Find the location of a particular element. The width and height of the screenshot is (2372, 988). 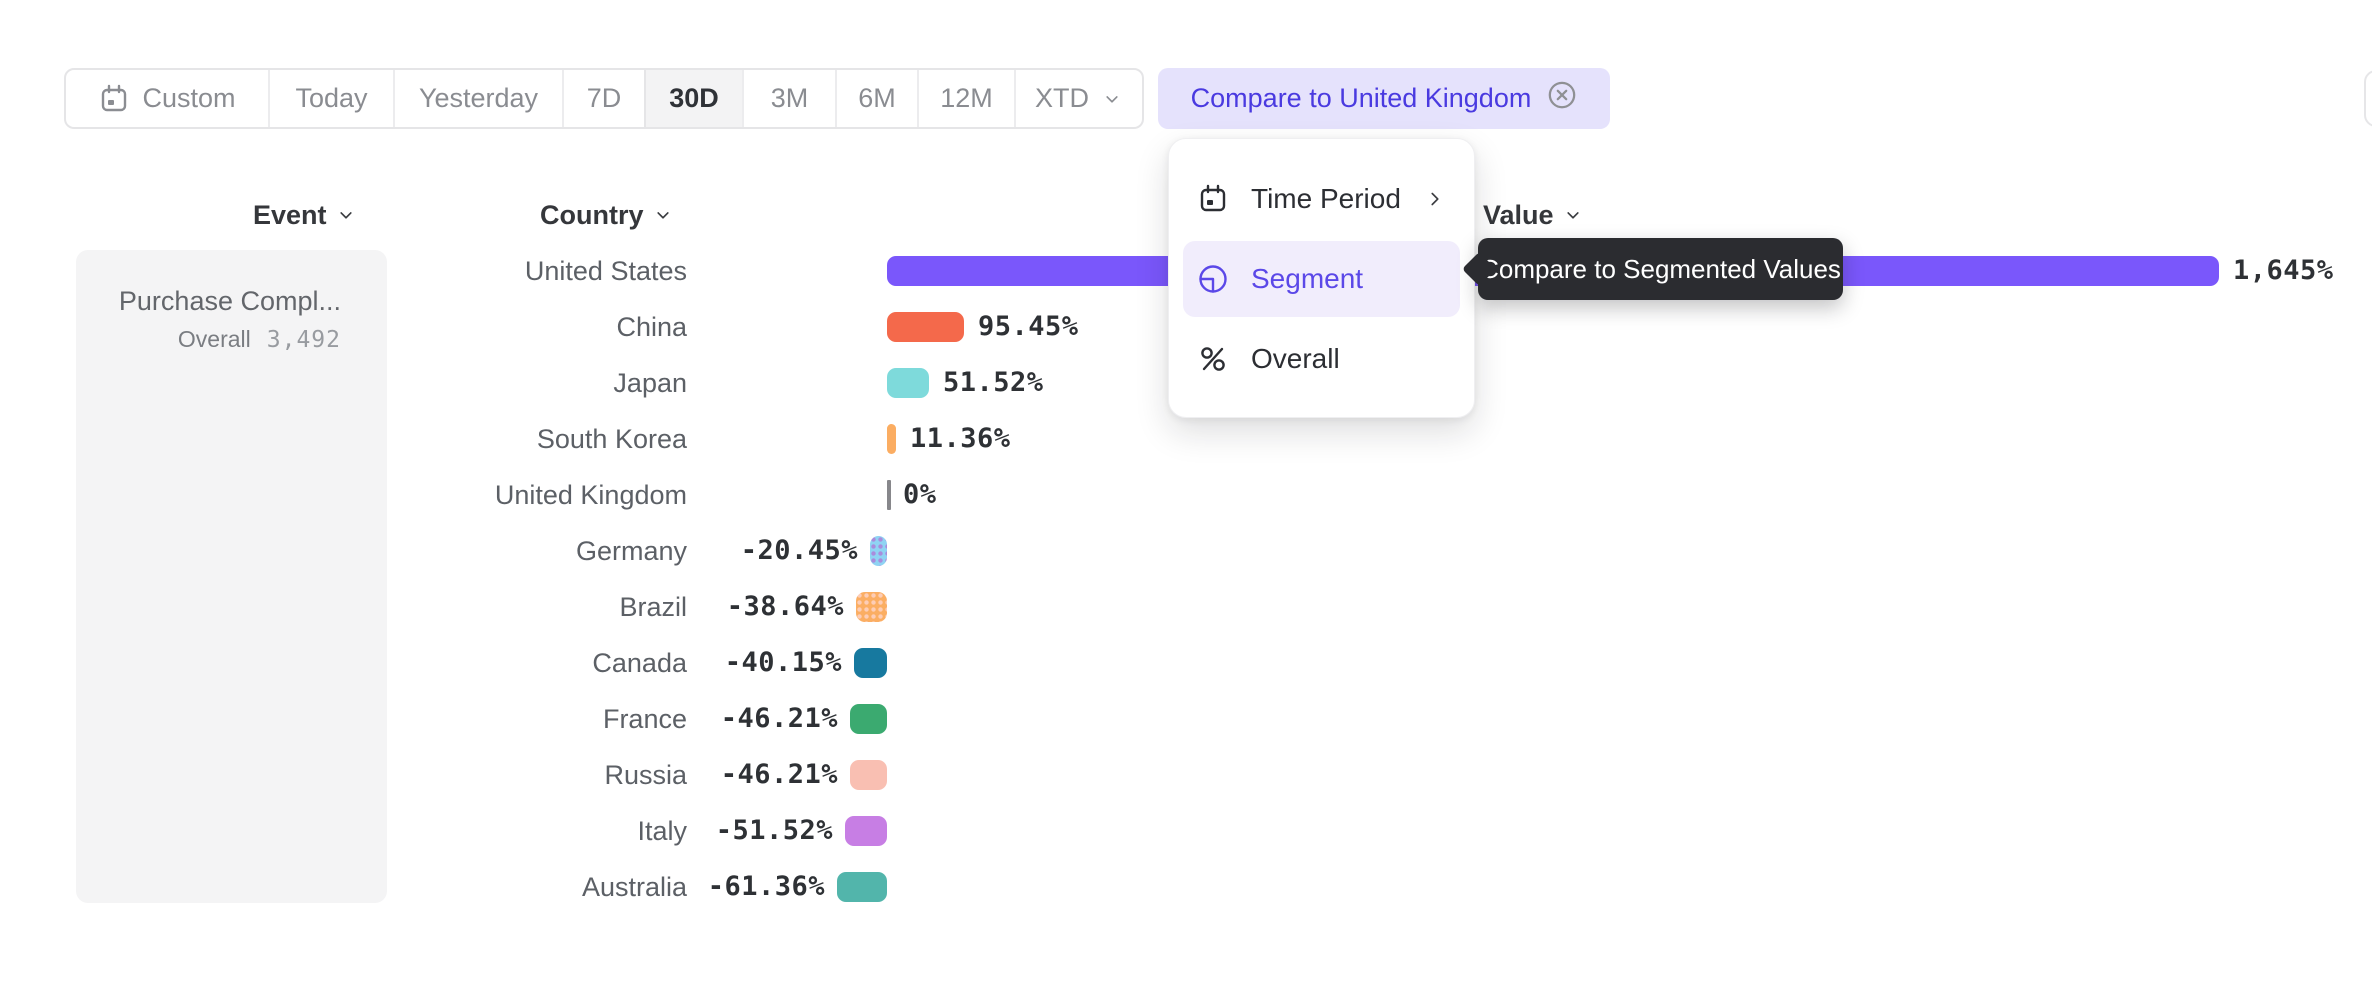

value-label-brazil: -38.64% is located at coordinates (785, 606).